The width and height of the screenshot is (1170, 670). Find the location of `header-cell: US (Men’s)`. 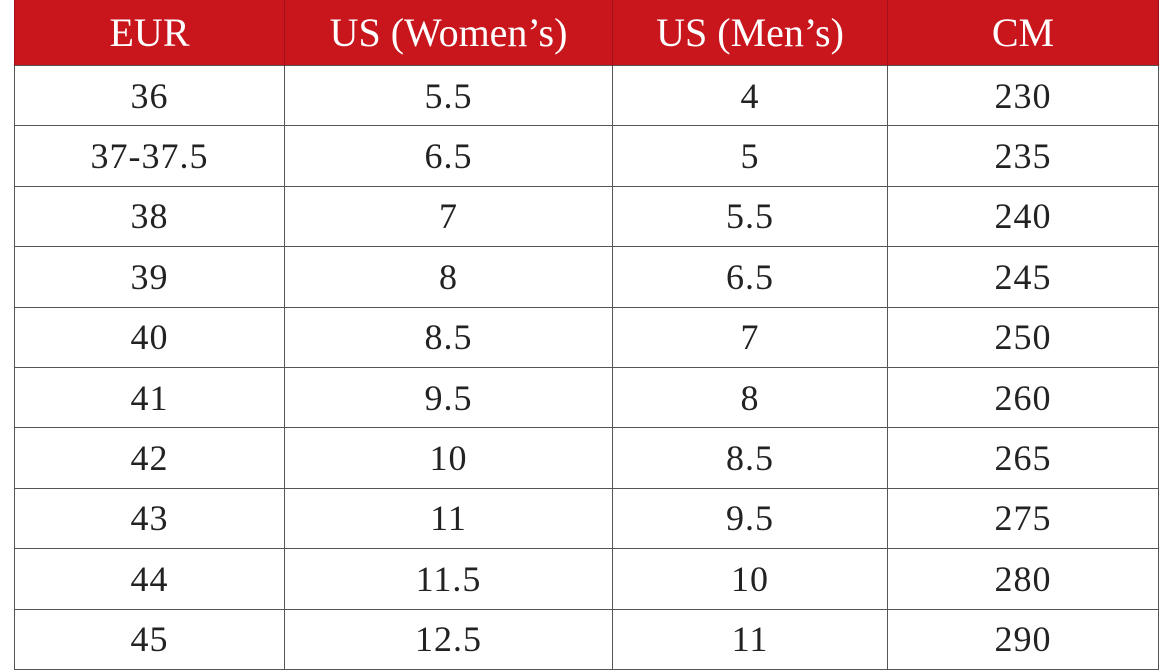

header-cell: US (Men’s) is located at coordinates (750, 33).